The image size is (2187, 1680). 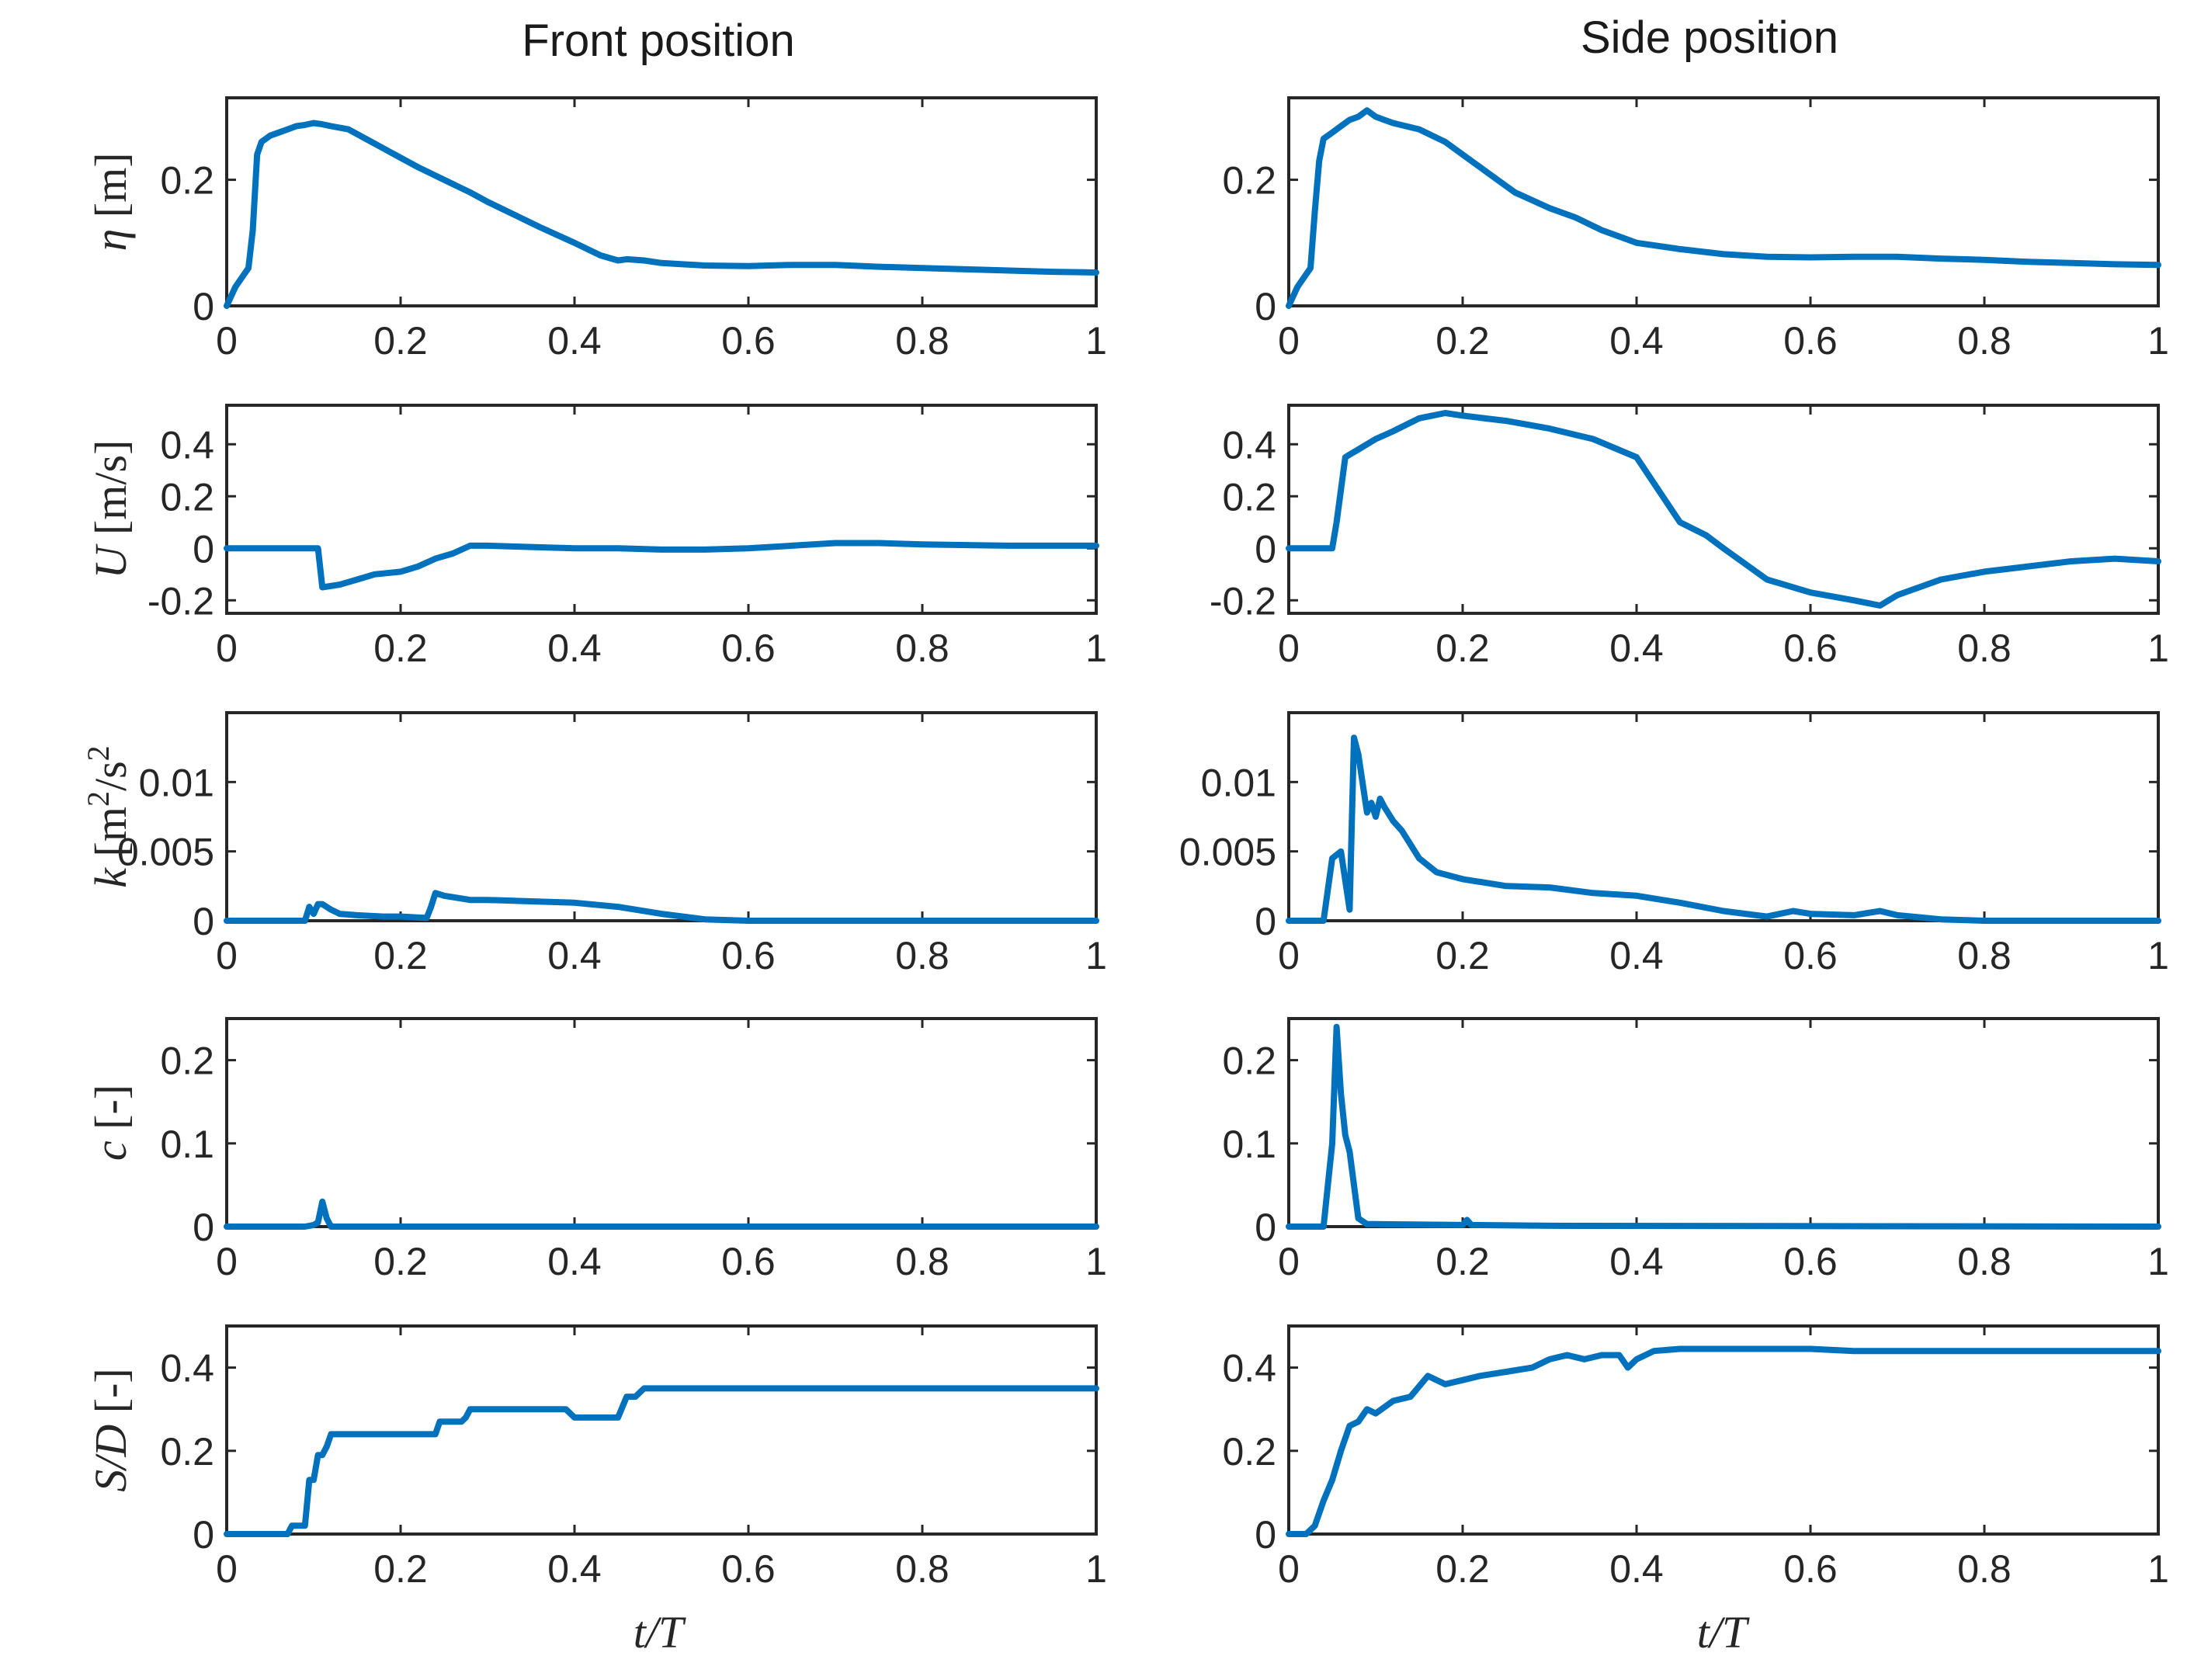 I want to click on side-U-frame, so click(x=1723, y=509).